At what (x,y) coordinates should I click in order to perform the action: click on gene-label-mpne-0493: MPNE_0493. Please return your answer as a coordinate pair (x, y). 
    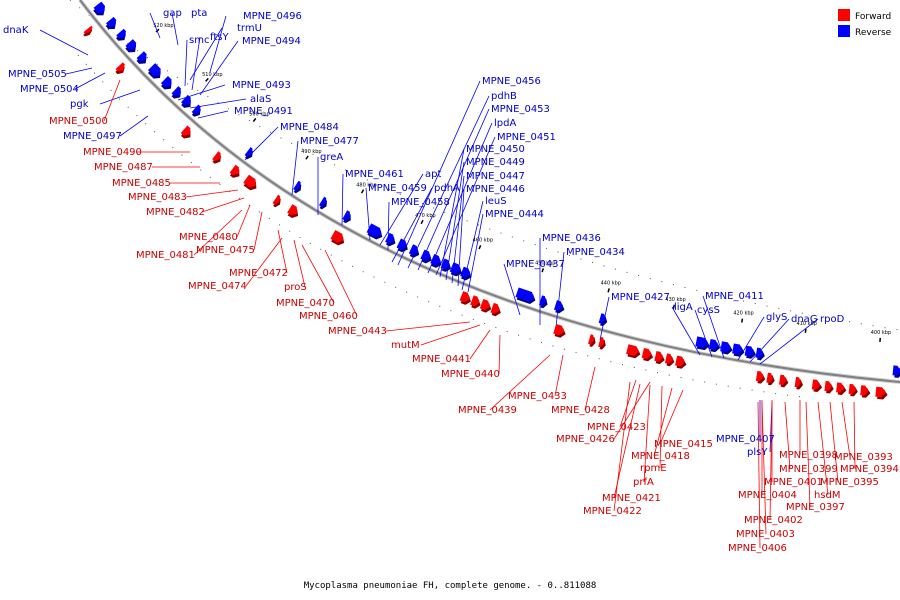
    Looking at the image, I should click on (261, 85).